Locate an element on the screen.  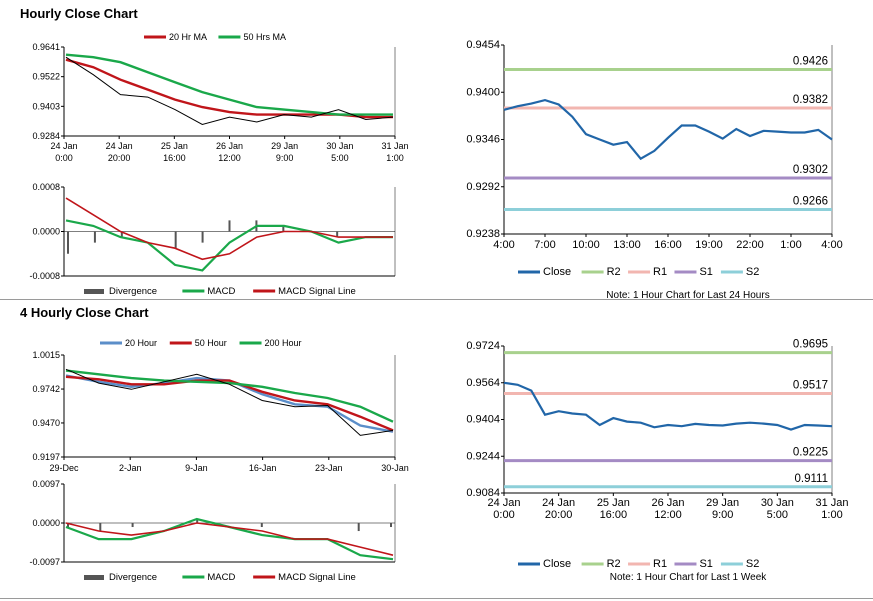
y-tick-label: 1.0015 is located at coordinates (46, 355).